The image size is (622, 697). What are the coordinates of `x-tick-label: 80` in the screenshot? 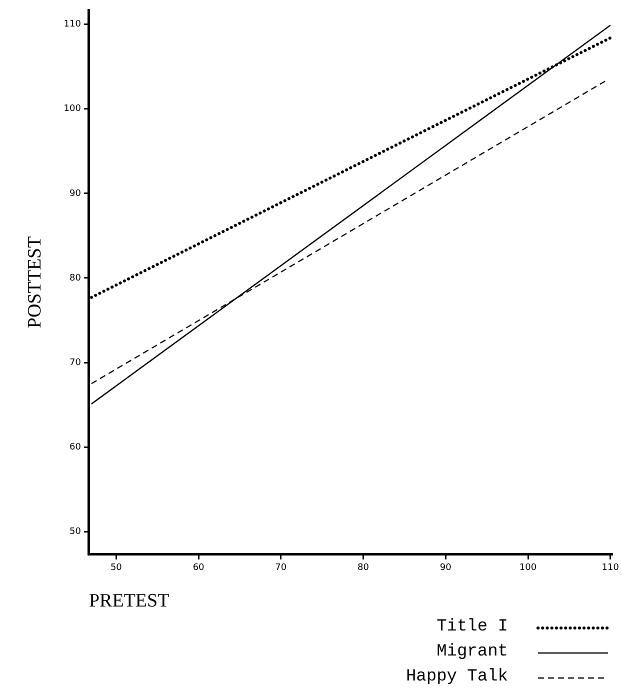 It's located at (364, 568).